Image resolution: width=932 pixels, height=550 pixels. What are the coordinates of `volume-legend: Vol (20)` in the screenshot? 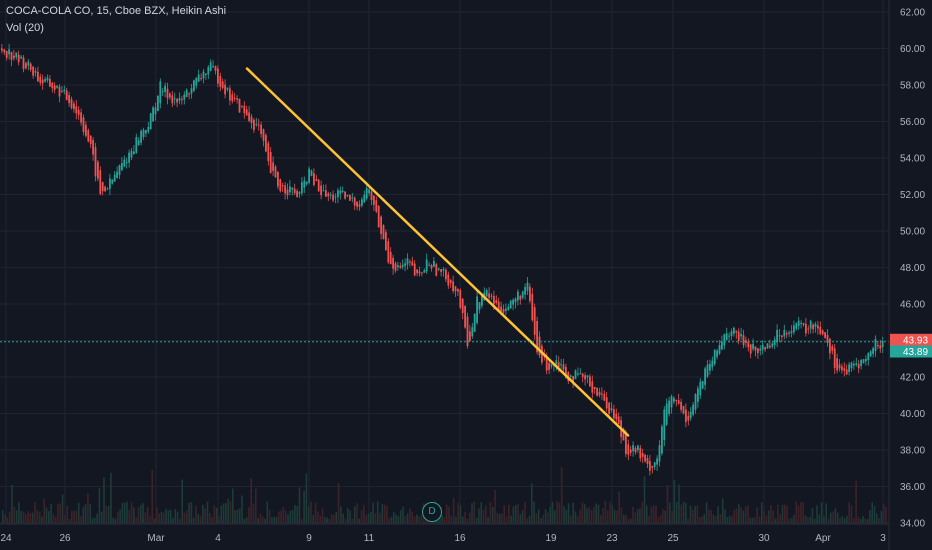 It's located at (25, 28).